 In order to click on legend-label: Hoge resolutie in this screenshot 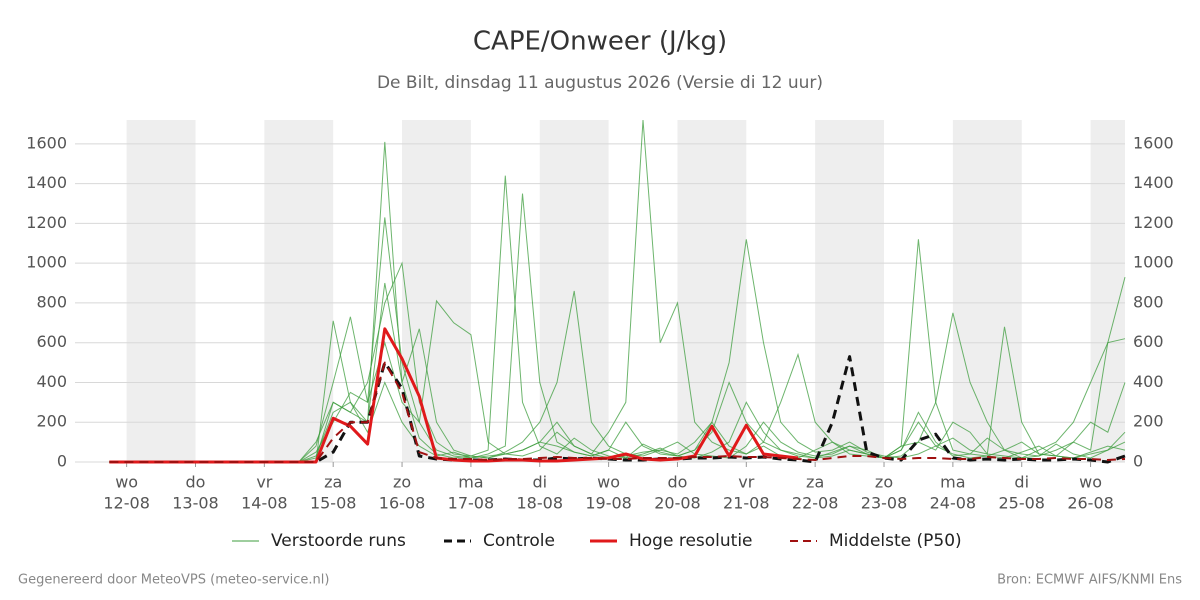, I will do `click(691, 541)`.